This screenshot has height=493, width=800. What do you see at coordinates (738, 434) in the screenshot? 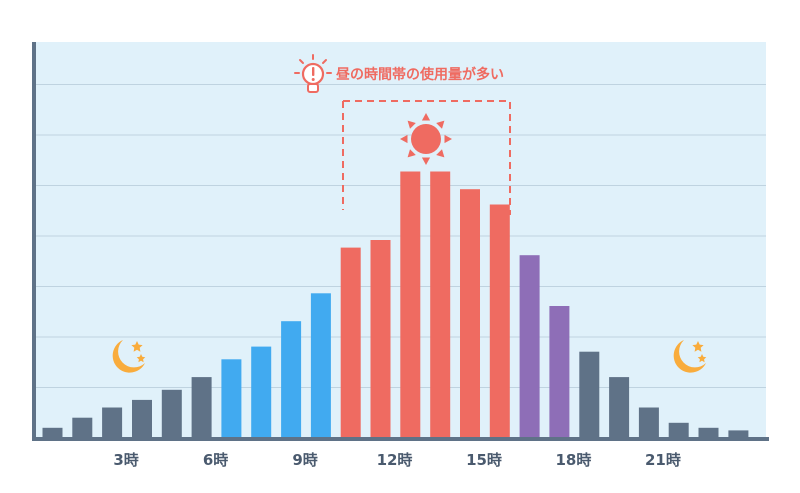
I see `bar-24時` at bounding box center [738, 434].